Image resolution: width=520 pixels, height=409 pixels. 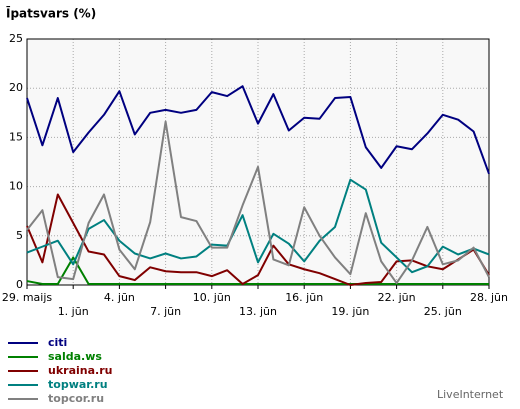 What do you see at coordinates (78, 384) in the screenshot?
I see `legend-label: topwar.ru` at bounding box center [78, 384].